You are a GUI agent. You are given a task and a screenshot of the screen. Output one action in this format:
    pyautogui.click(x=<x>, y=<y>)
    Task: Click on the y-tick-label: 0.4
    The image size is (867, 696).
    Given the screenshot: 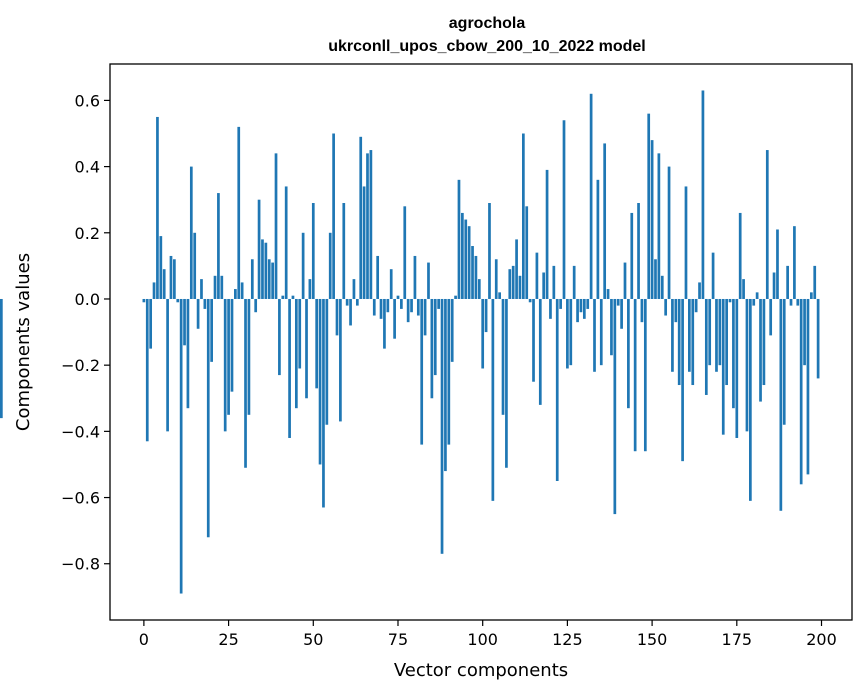 What is the action you would take?
    pyautogui.click(x=87, y=167)
    